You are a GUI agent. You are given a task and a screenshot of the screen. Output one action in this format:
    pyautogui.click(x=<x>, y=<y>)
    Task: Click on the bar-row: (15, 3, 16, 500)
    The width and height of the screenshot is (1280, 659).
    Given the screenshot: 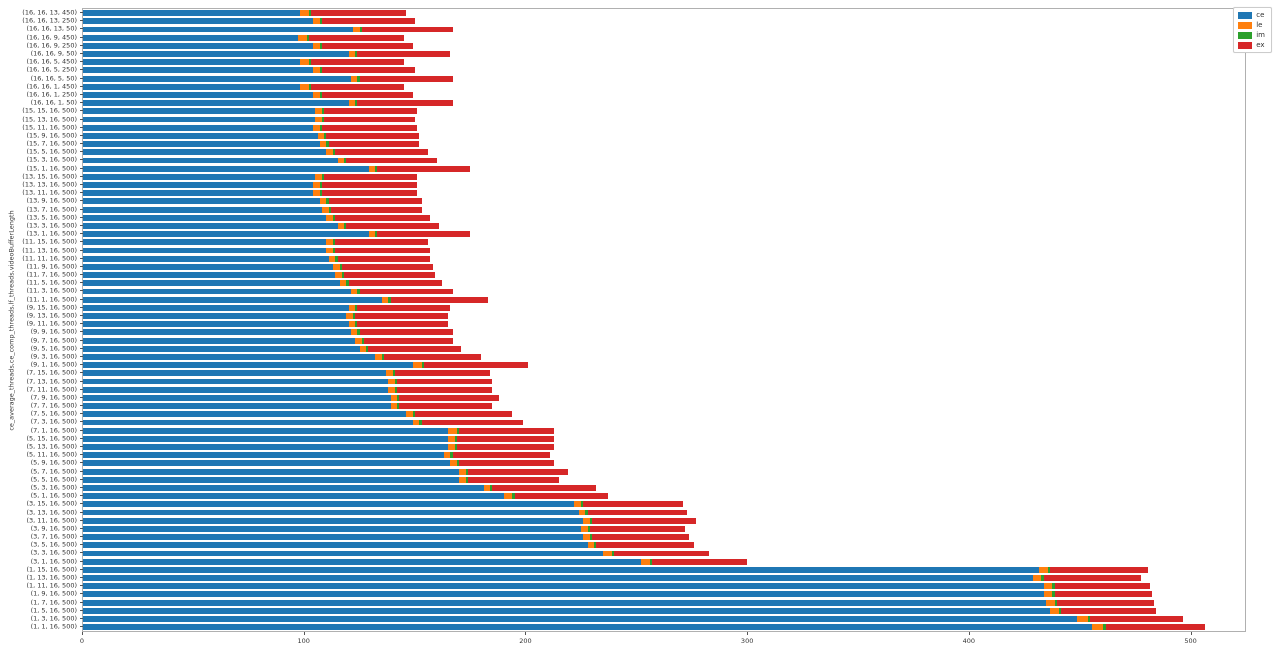 What is the action you would take?
    pyautogui.click(x=635, y=160)
    